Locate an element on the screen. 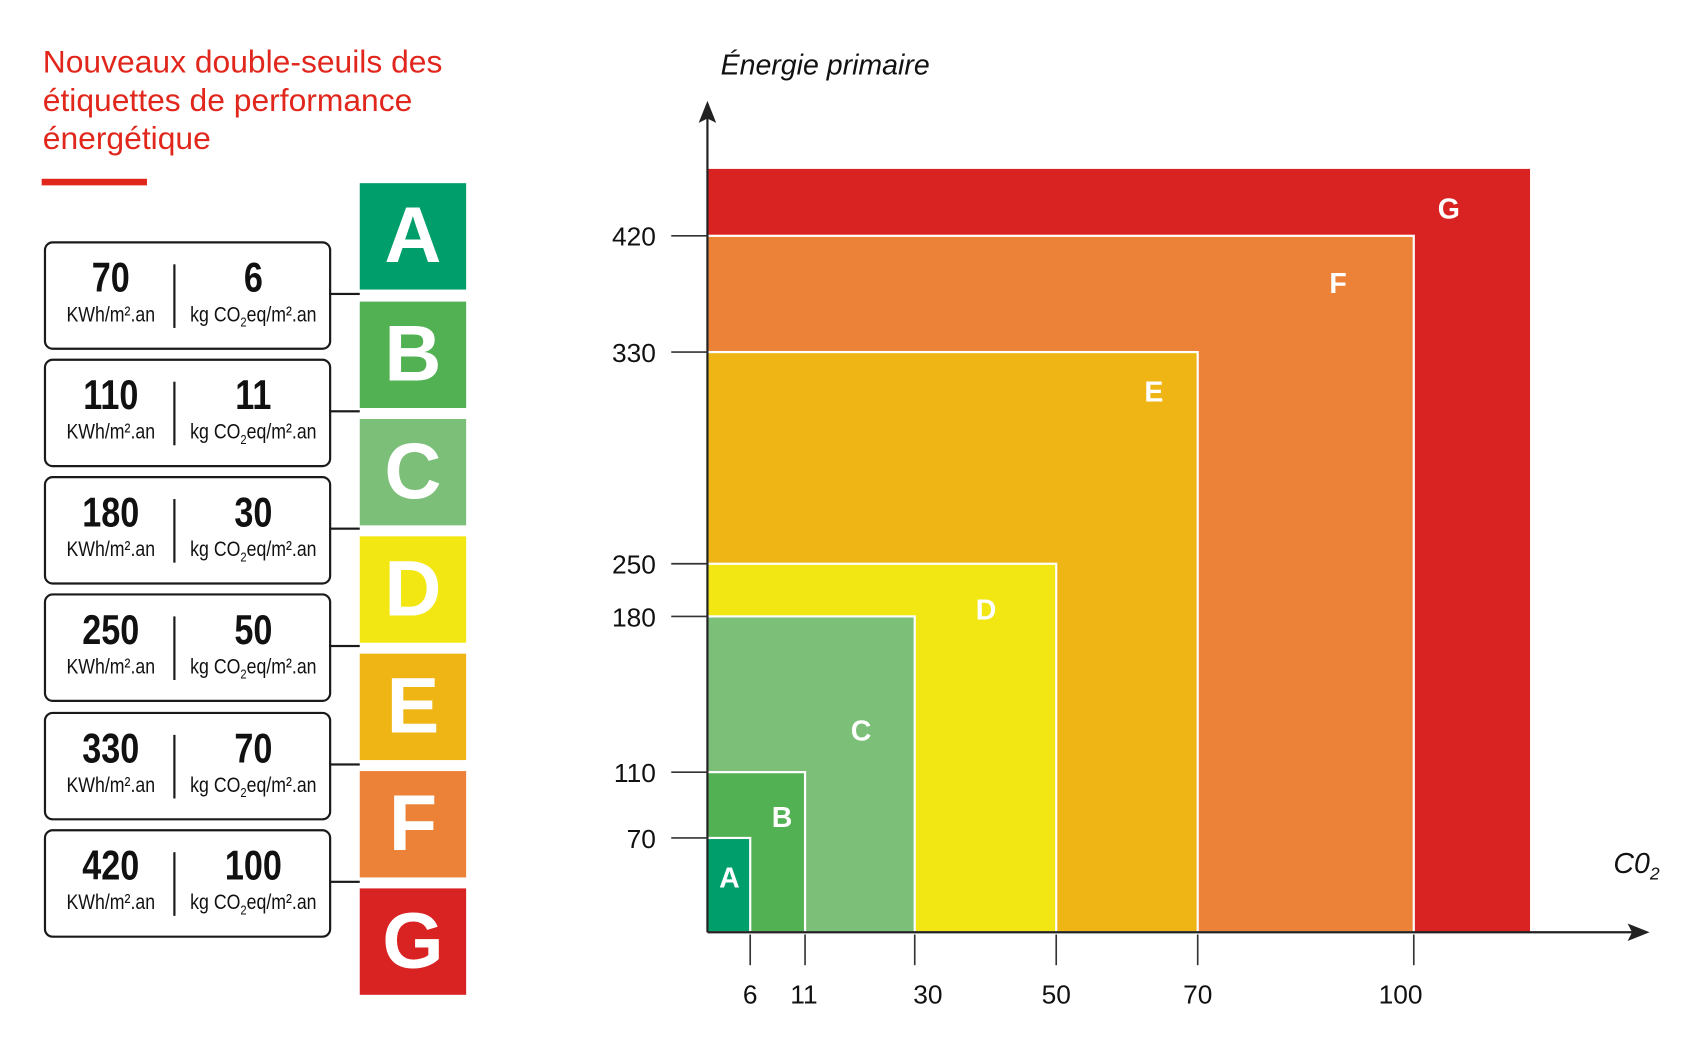 This screenshot has width=1700, height=1044. x-tick-label: 50 is located at coordinates (1056, 995).